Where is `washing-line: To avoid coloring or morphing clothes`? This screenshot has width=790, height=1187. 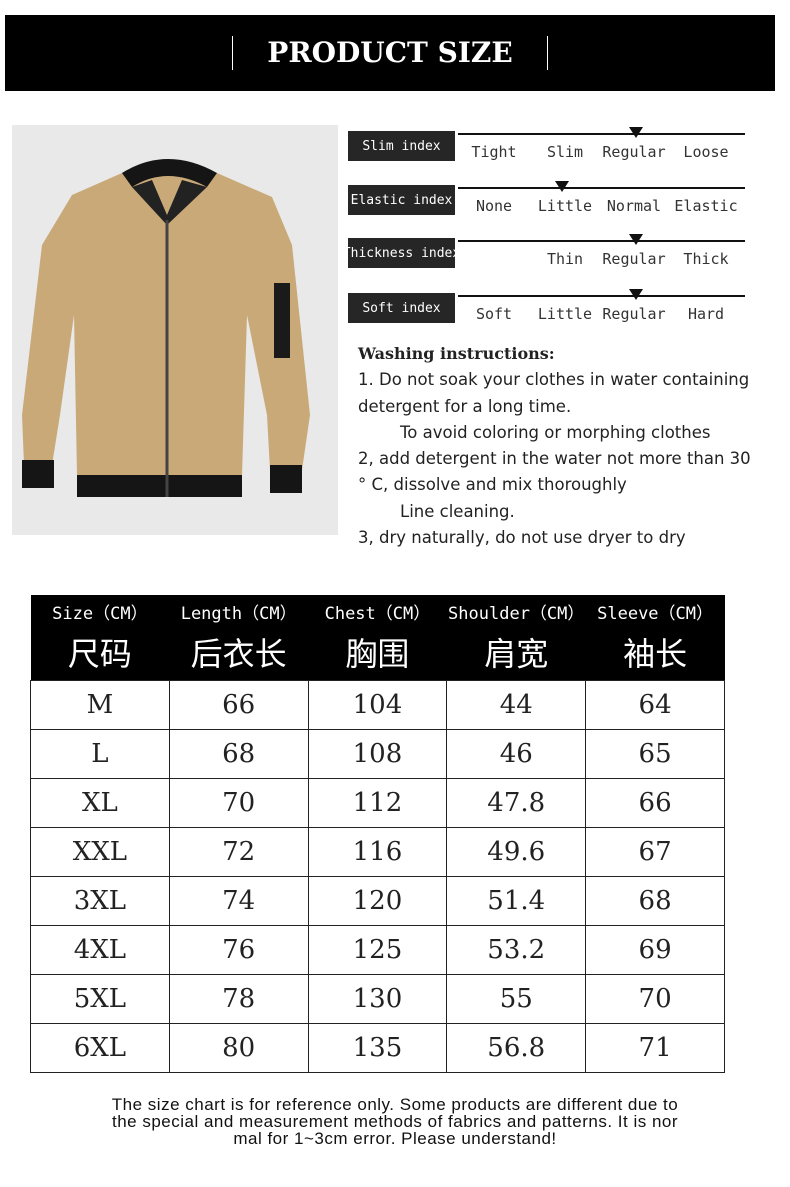 washing-line: To avoid coloring or morphing clothes is located at coordinates (555, 432).